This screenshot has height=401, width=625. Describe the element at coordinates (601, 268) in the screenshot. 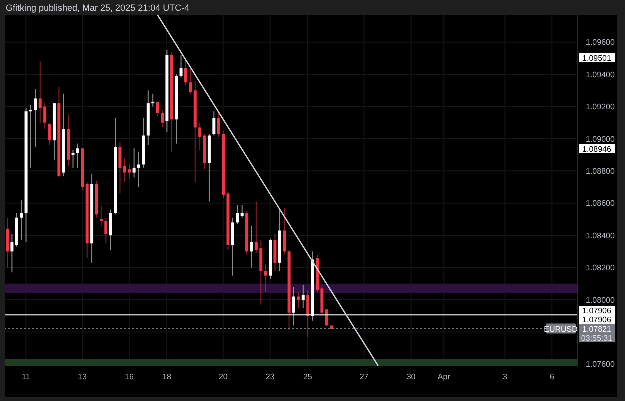

I see `y-tick-label: 1.08200` at that location.